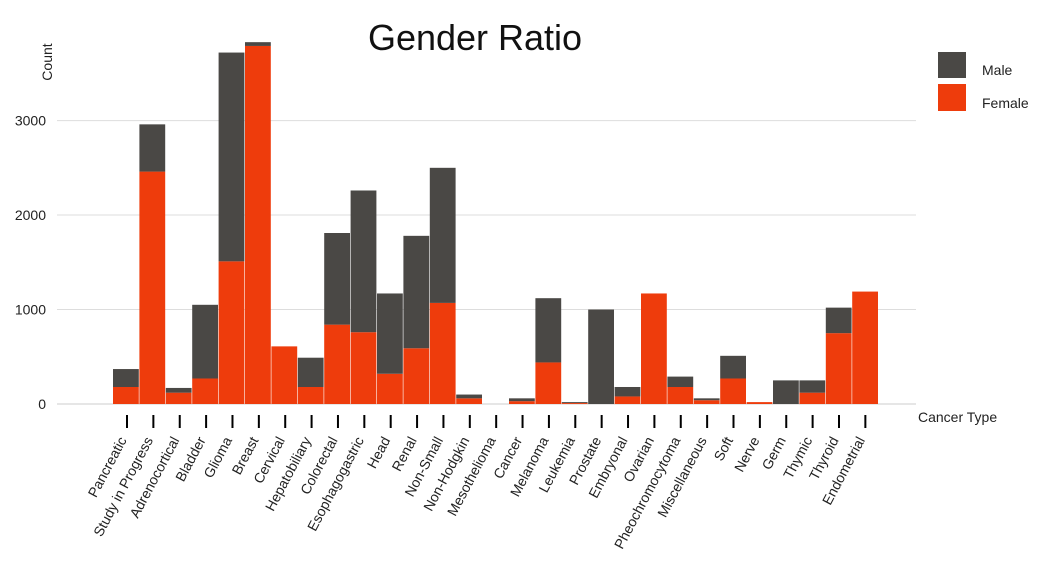 The height and width of the screenshot is (580, 1050). Describe the element at coordinates (30, 121) in the screenshot. I see `y-tick-label: 3000` at that location.